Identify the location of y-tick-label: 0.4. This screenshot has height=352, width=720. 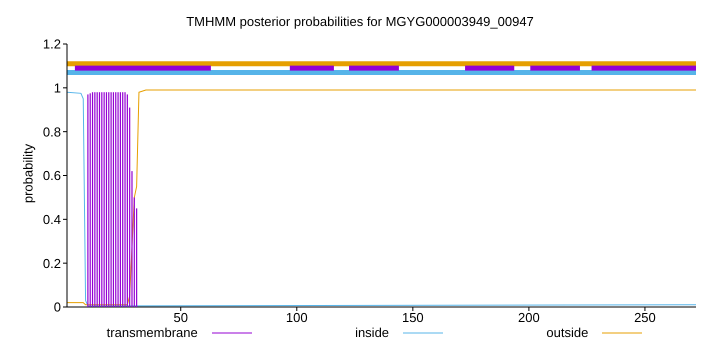
(51, 219).